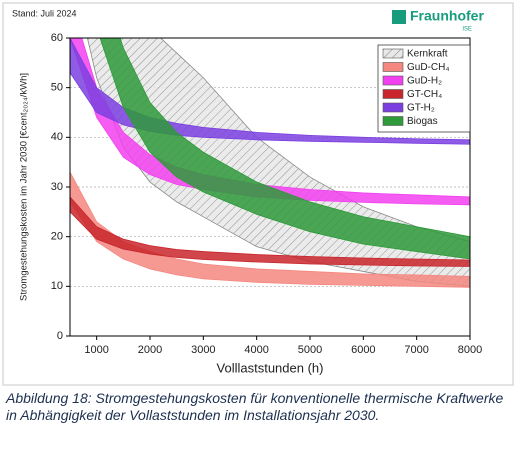  I want to click on logo: Fraunhofer, so click(447, 16).